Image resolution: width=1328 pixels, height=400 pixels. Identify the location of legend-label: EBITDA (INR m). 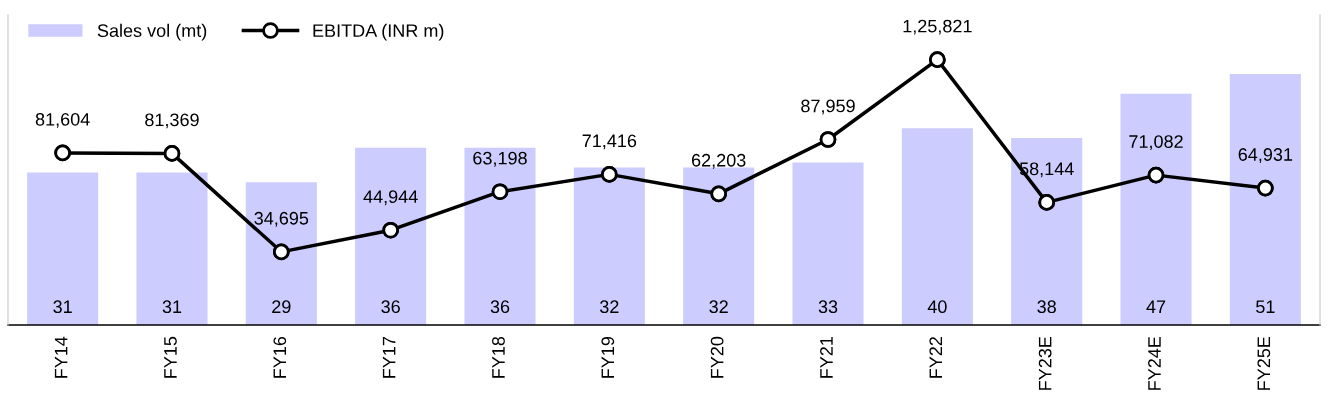
(378, 32).